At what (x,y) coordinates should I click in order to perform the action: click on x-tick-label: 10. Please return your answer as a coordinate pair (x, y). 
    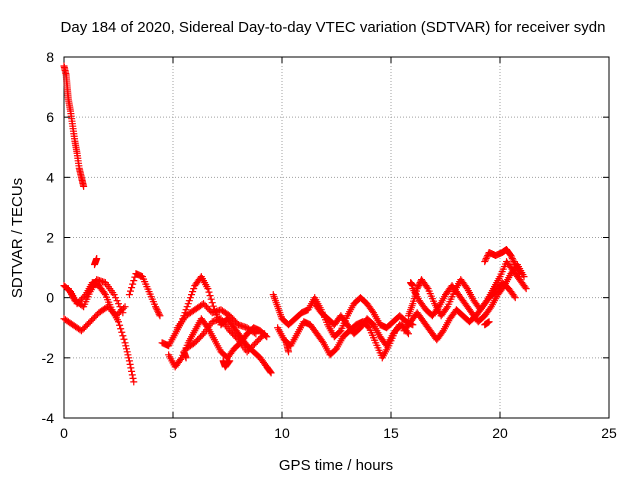
    Looking at the image, I should click on (282, 433).